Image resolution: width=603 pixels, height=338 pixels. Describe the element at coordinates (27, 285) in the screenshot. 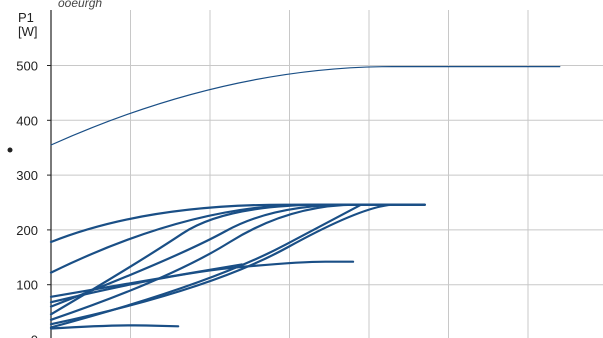

I see `y-tick-label-1: 100` at that location.